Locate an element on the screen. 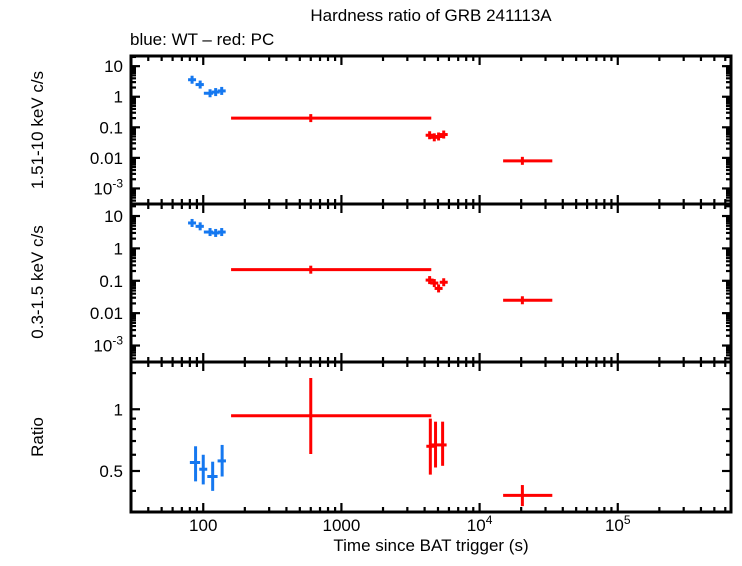 This screenshot has height=566, width=742. panel-soft-series-wt is located at coordinates (207, 227).